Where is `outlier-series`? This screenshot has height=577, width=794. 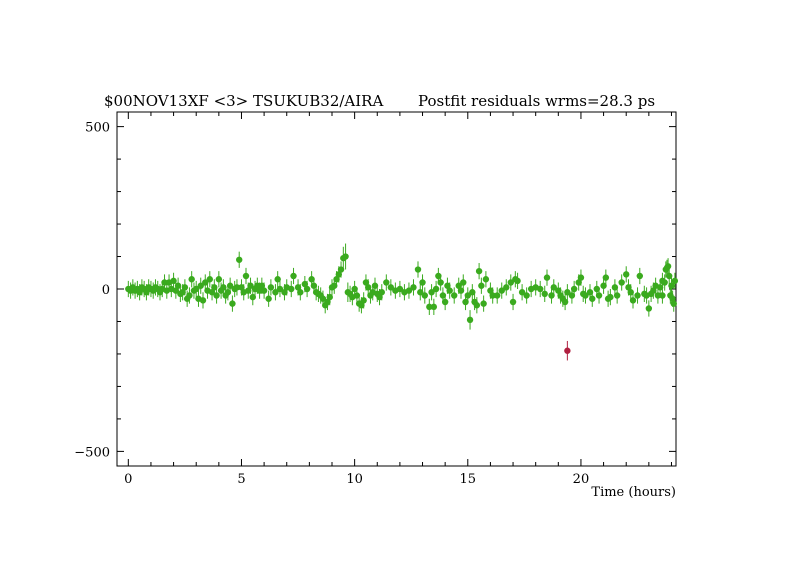
outlier-series is located at coordinates (567, 350).